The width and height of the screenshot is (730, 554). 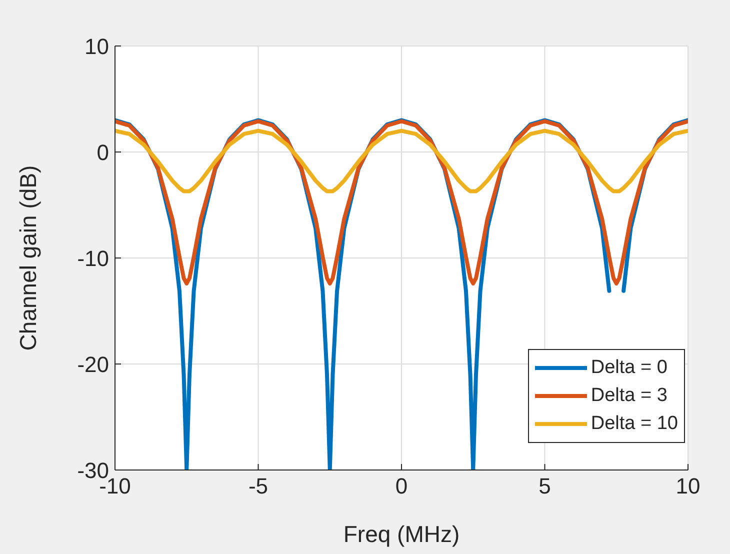 I want to click on y-axis-title: Channel gain (dB), so click(x=28, y=258).